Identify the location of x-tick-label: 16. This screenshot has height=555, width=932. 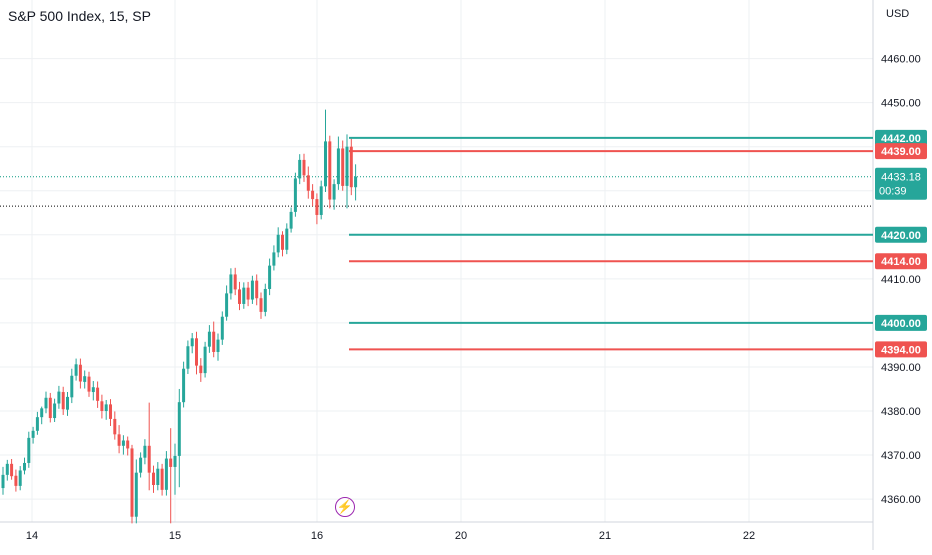
(317, 536).